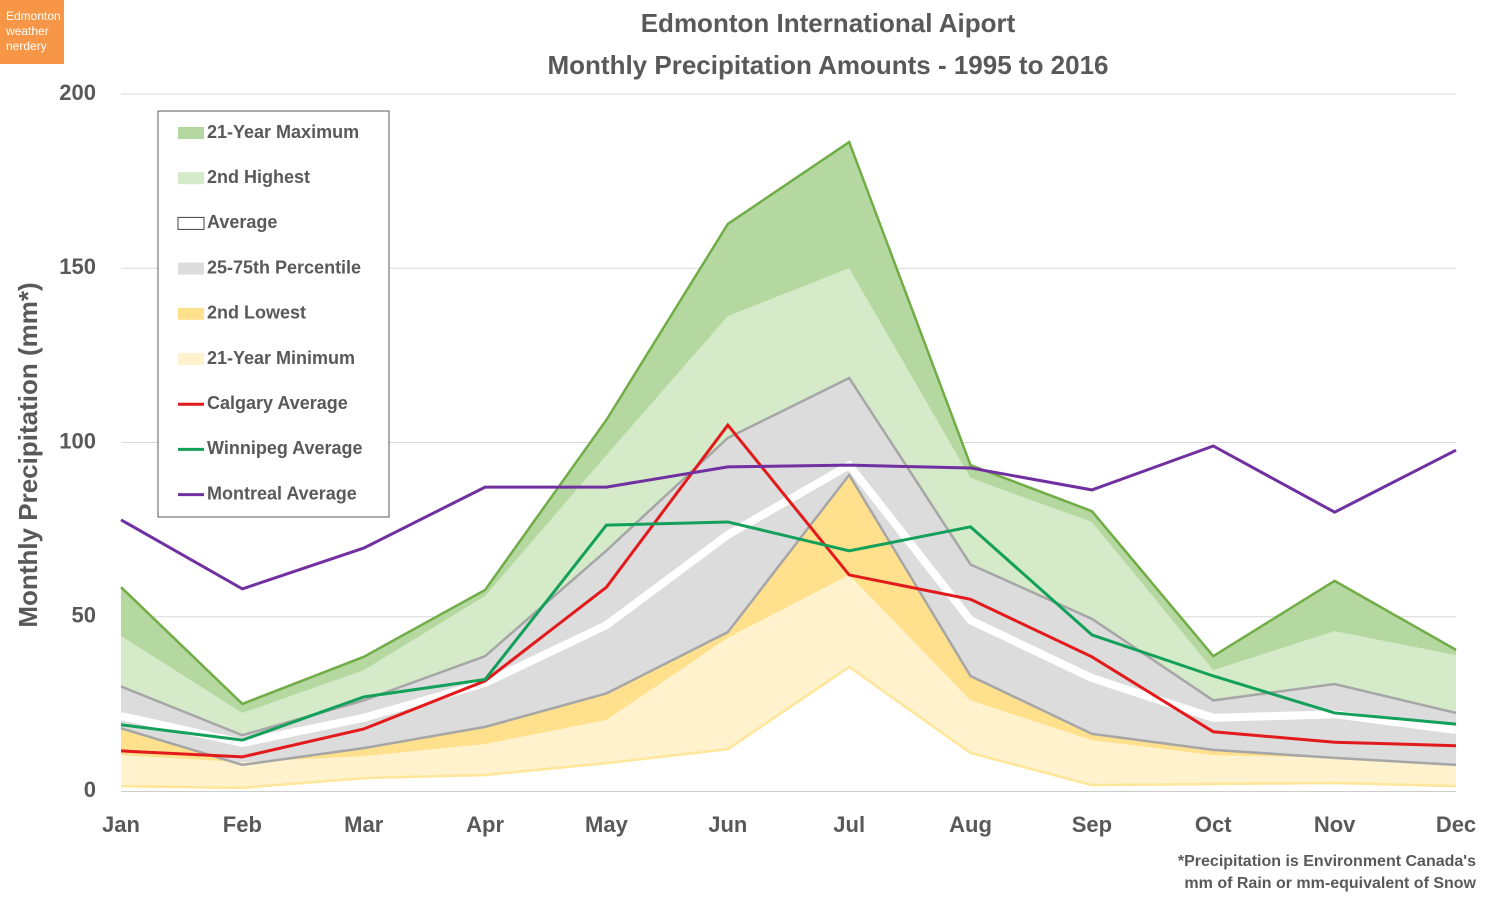 Image resolution: width=1485 pixels, height=905 pixels. Describe the element at coordinates (285, 448) in the screenshot. I see `legend-label: Winnipeg Average` at that location.